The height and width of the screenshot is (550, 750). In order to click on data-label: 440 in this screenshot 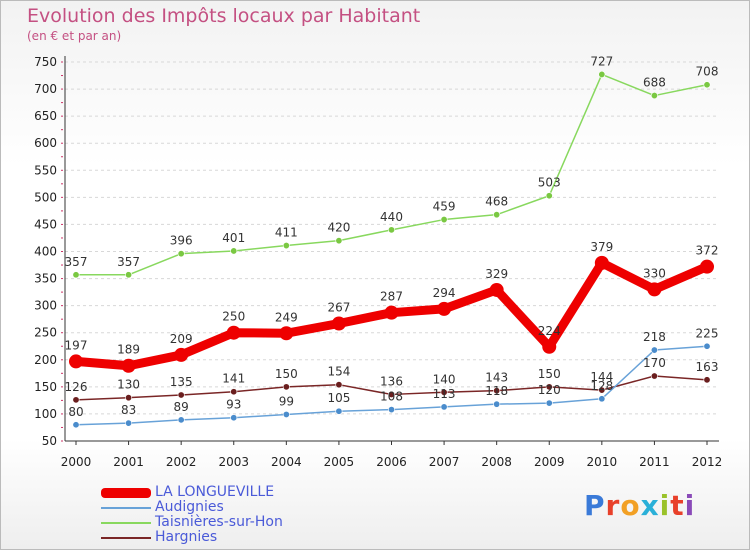, I will do `click(391, 217)`.